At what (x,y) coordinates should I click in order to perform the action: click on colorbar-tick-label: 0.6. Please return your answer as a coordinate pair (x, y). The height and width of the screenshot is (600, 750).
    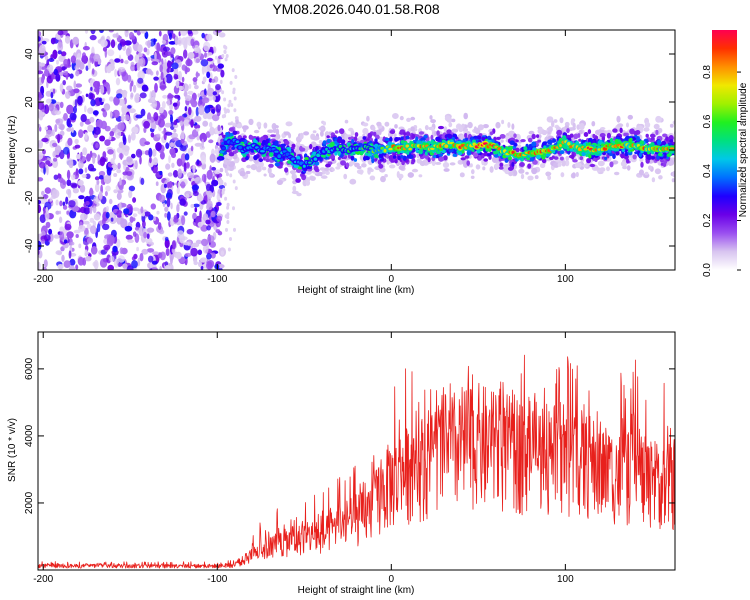
    Looking at the image, I should click on (707, 121).